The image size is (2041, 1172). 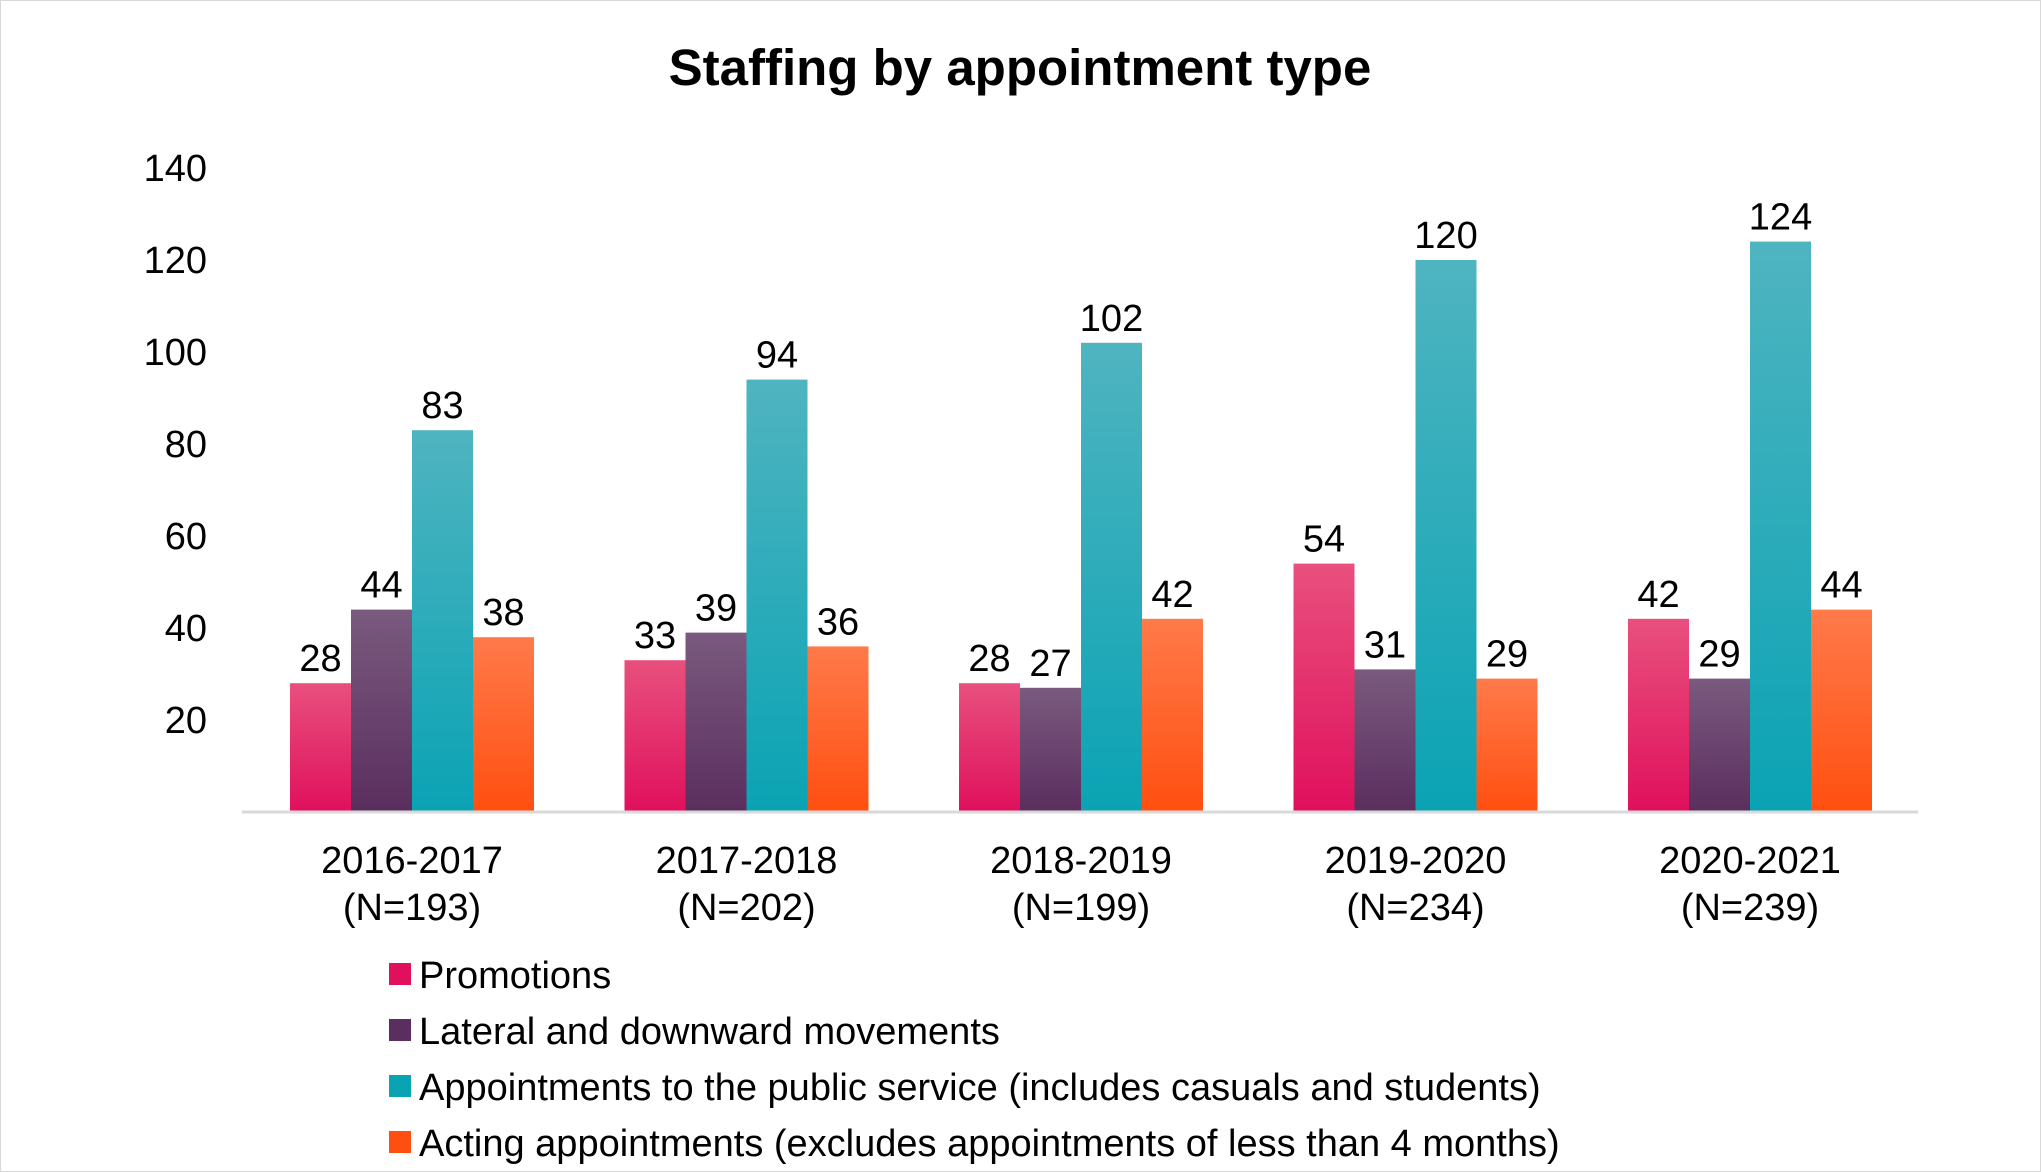 What do you see at coordinates (1050, 664) in the screenshot?
I see `data-label: 27` at bounding box center [1050, 664].